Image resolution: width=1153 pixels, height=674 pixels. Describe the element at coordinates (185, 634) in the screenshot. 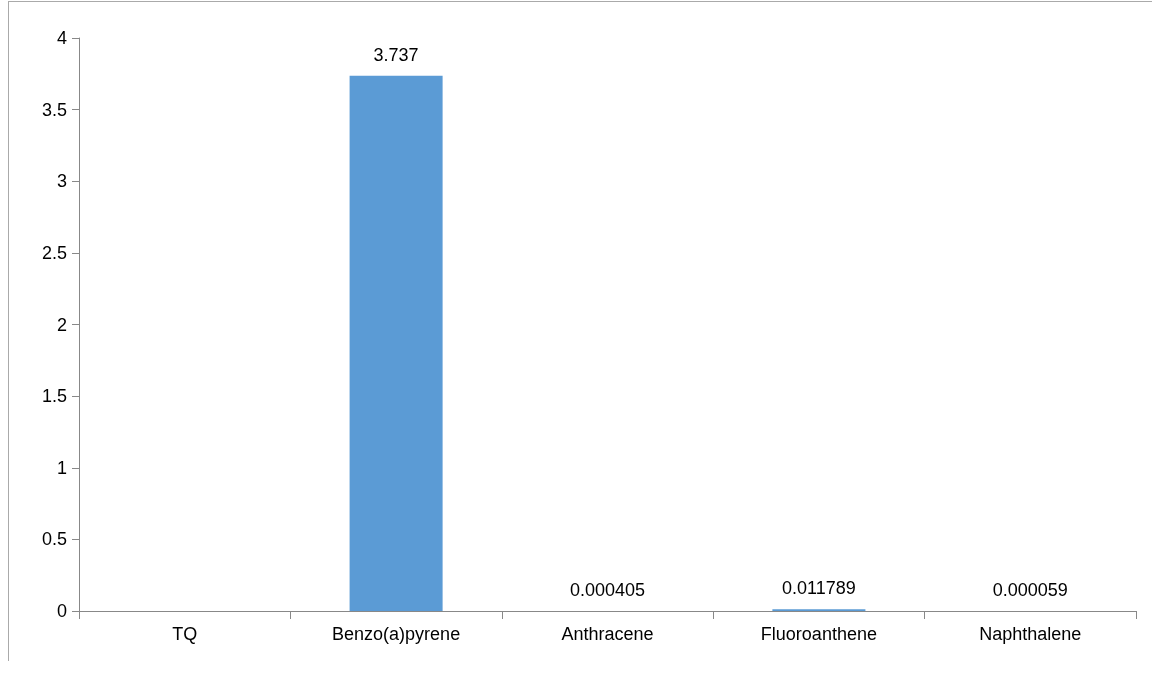

I see `x-tick-label: TQ` at that location.